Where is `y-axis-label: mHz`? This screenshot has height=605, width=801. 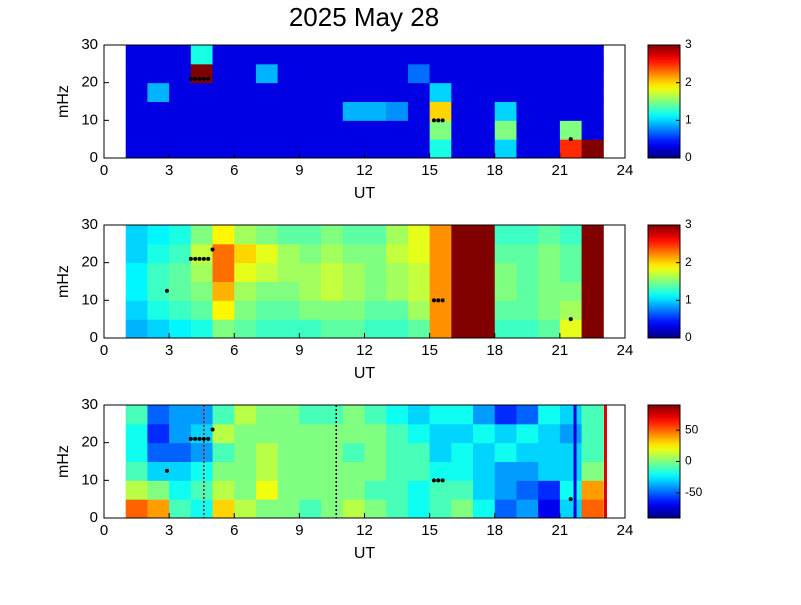 y-axis-label: mHz is located at coordinates (63, 461).